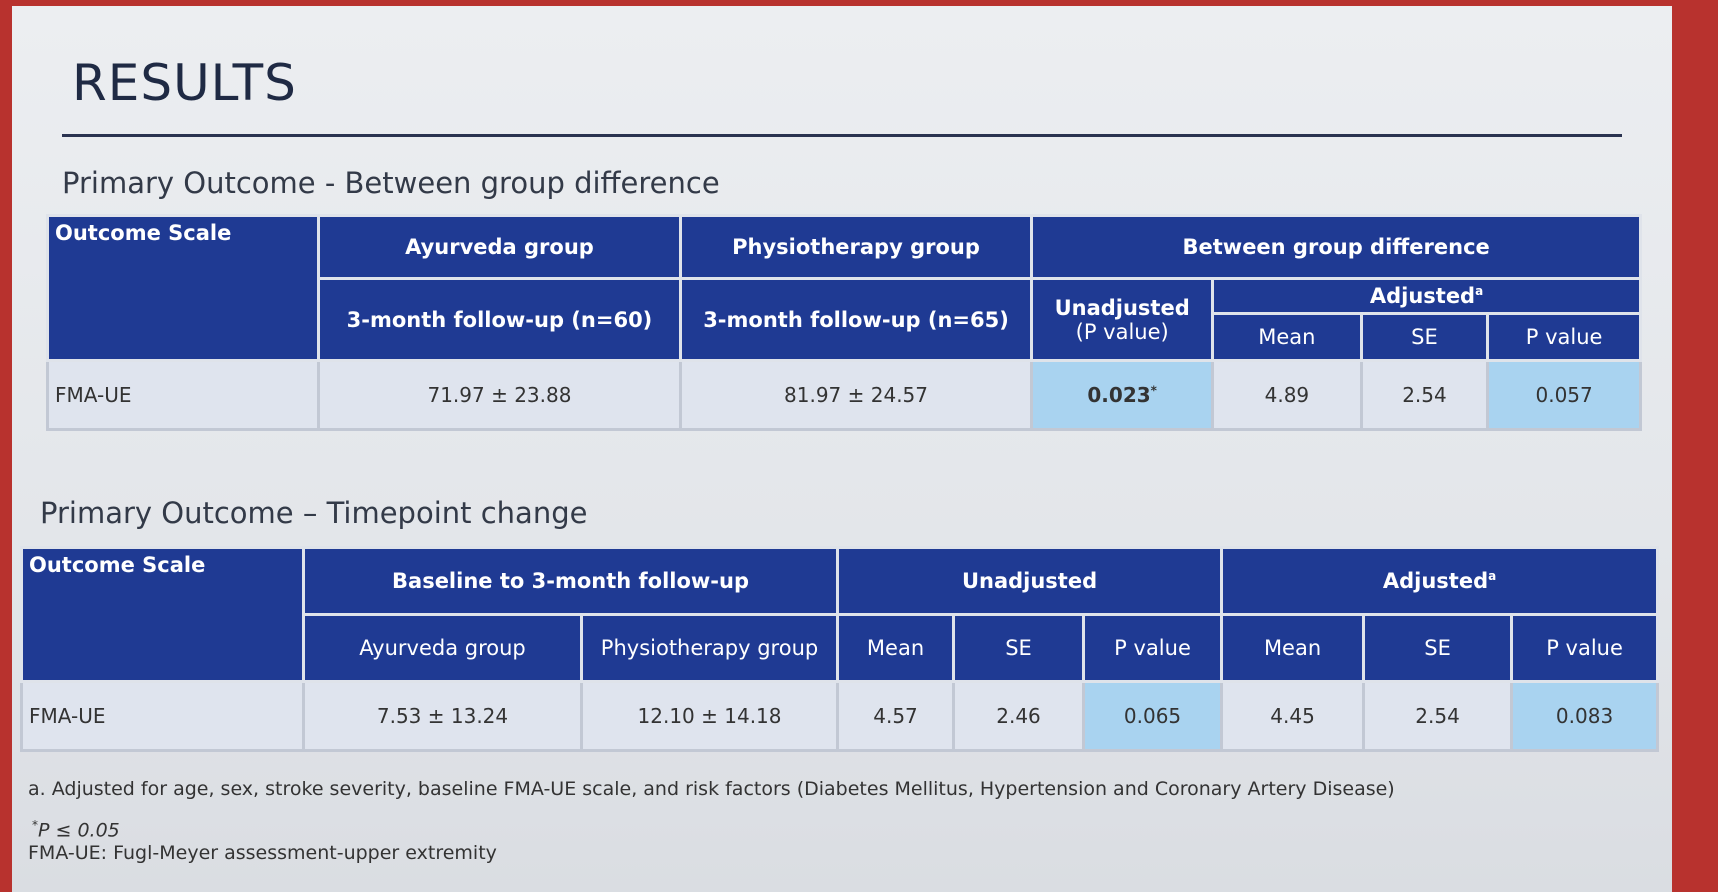 The image size is (1718, 892). What do you see at coordinates (1153, 716) in the screenshot?
I see `cell: 0.065` at bounding box center [1153, 716].